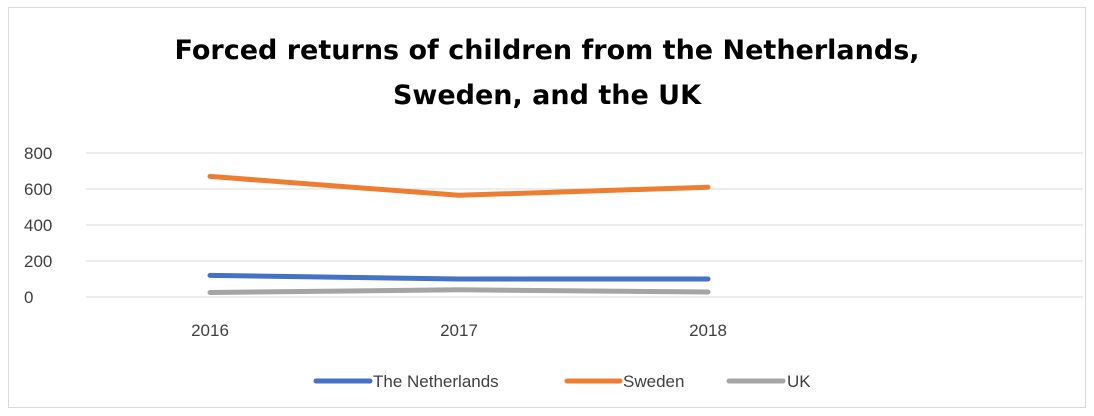 This screenshot has height=416, width=1094. What do you see at coordinates (28, 297) in the screenshot?
I see `y-tick-label-0: 0` at bounding box center [28, 297].